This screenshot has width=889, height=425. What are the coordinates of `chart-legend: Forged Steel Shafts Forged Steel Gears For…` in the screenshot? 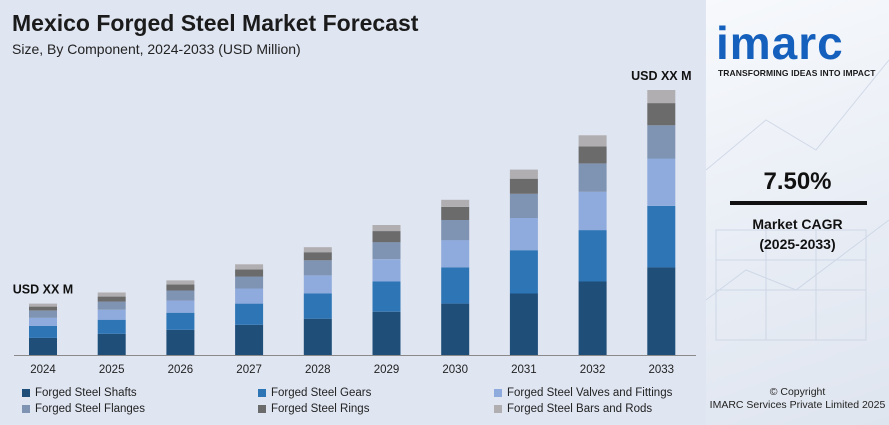 It's located at (362, 401).